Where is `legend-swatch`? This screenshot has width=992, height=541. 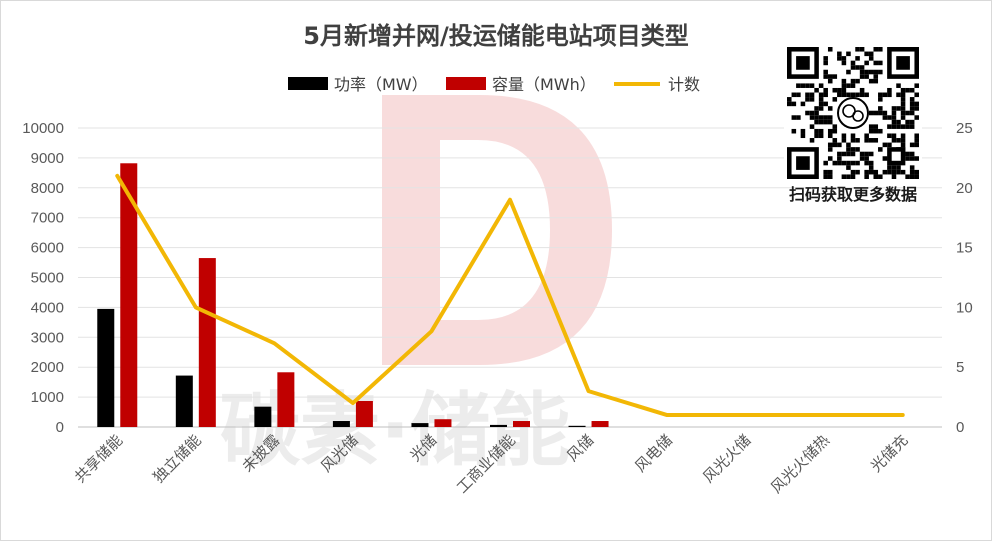 legend-swatch is located at coordinates (466, 83).